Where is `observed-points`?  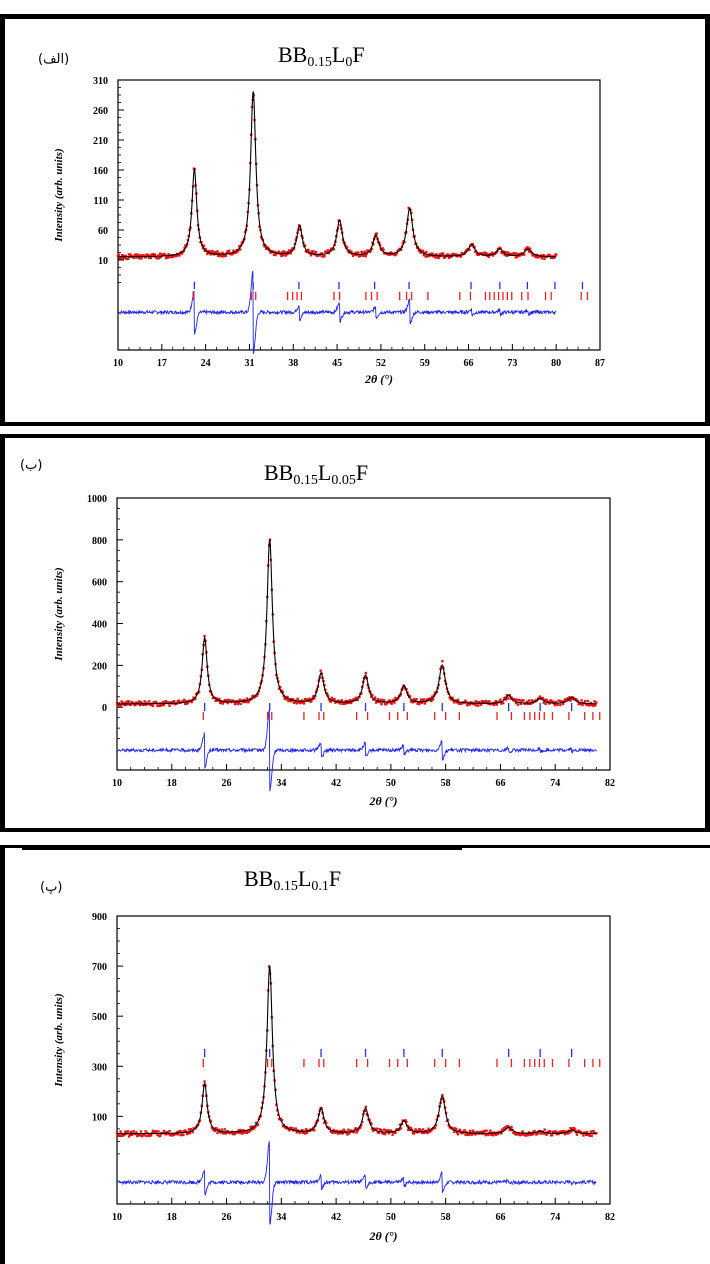 observed-points is located at coordinates (356, 1051).